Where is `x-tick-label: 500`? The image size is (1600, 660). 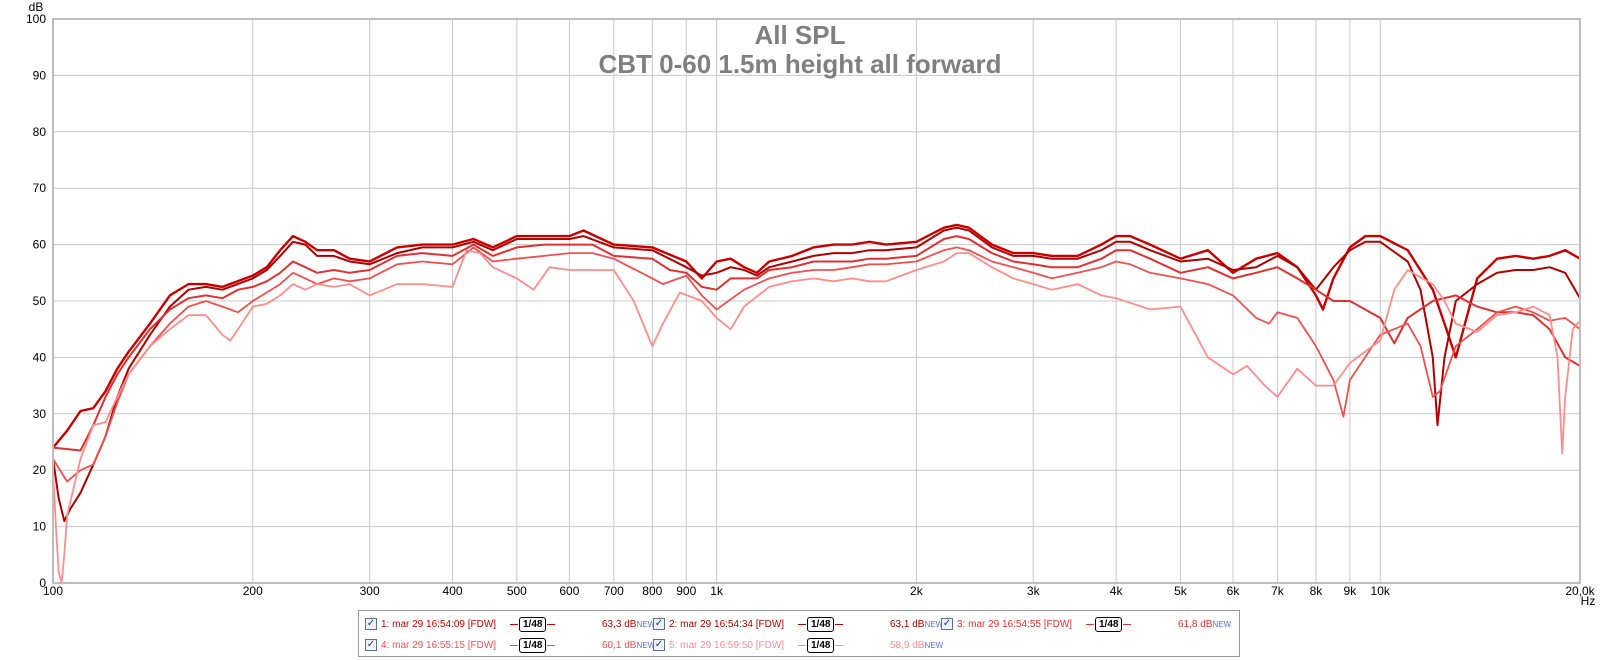 x-tick-label: 500 is located at coordinates (517, 591).